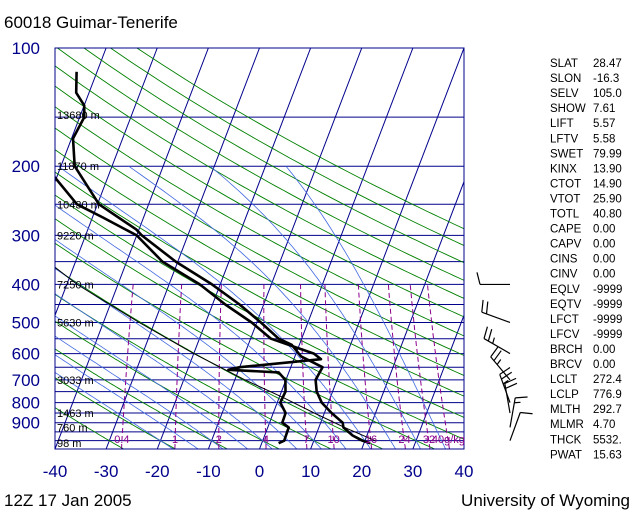 The height and width of the screenshot is (512, 640). Describe the element at coordinates (26, 354) in the screenshot. I see `pressure-tick-600: 600` at that location.